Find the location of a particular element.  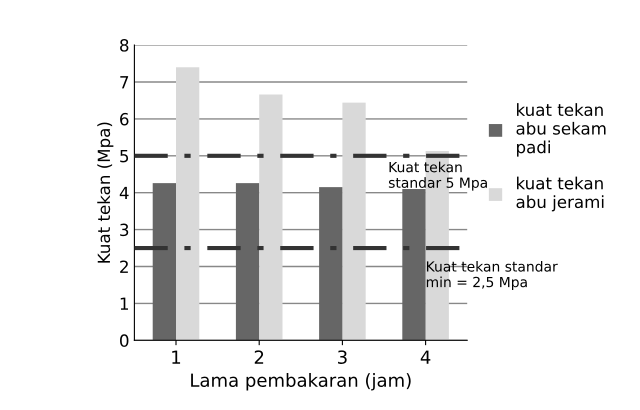

y-tick-label: 6 is located at coordinates (124, 119).